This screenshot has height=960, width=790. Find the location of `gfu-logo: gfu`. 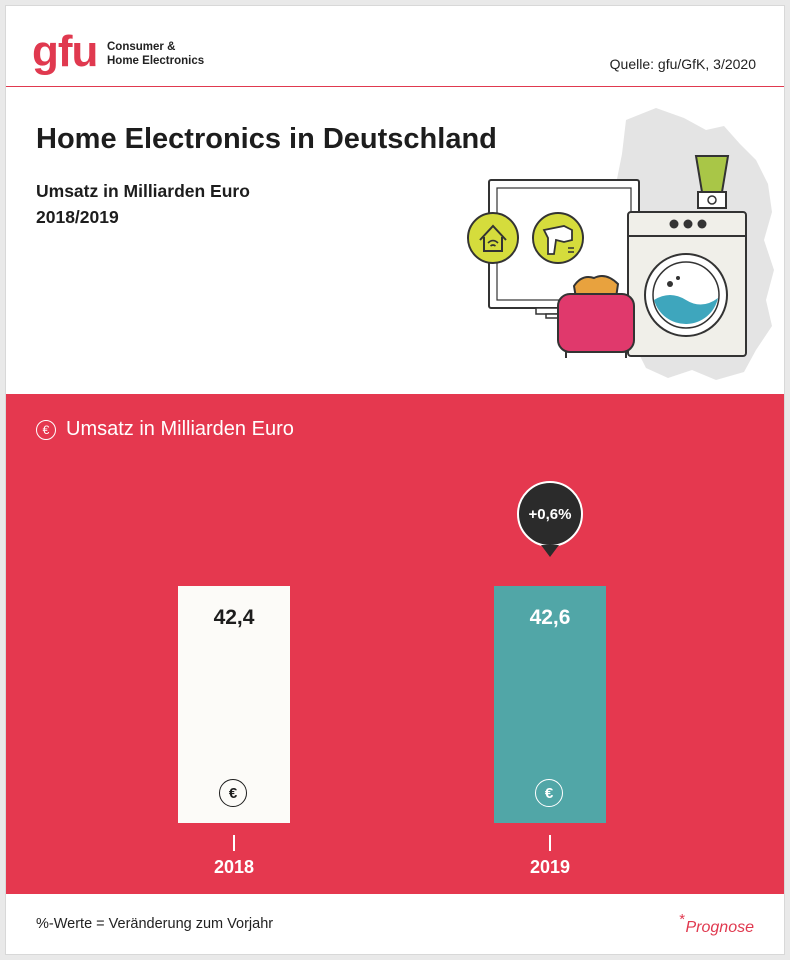

gfu-logo: gfu is located at coordinates (65, 51).